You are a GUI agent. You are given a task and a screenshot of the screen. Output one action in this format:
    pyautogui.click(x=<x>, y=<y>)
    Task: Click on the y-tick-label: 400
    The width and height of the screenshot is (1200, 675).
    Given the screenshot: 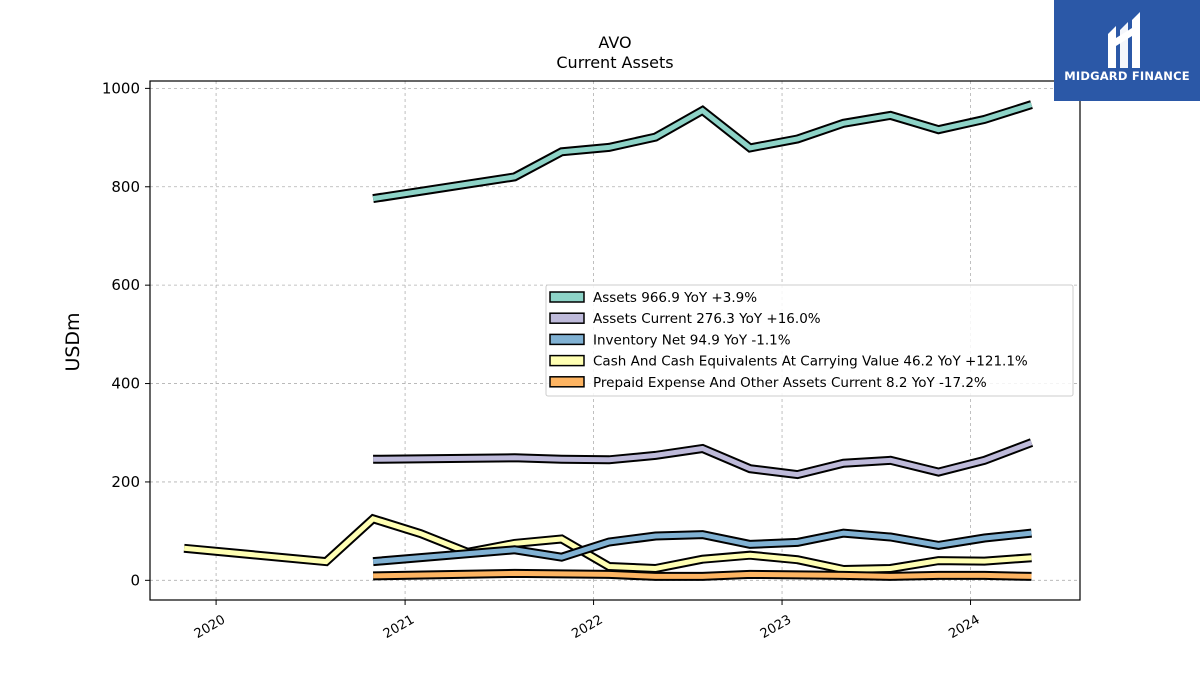 What is the action you would take?
    pyautogui.click(x=125, y=384)
    